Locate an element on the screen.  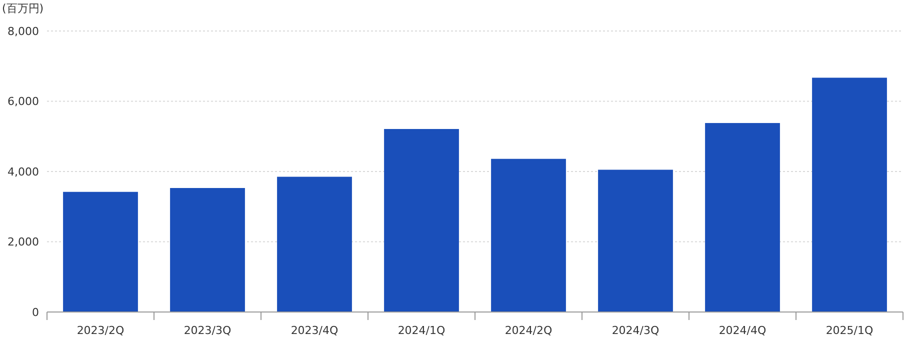
x-tick-label: 2024/1Q is located at coordinates (422, 330).